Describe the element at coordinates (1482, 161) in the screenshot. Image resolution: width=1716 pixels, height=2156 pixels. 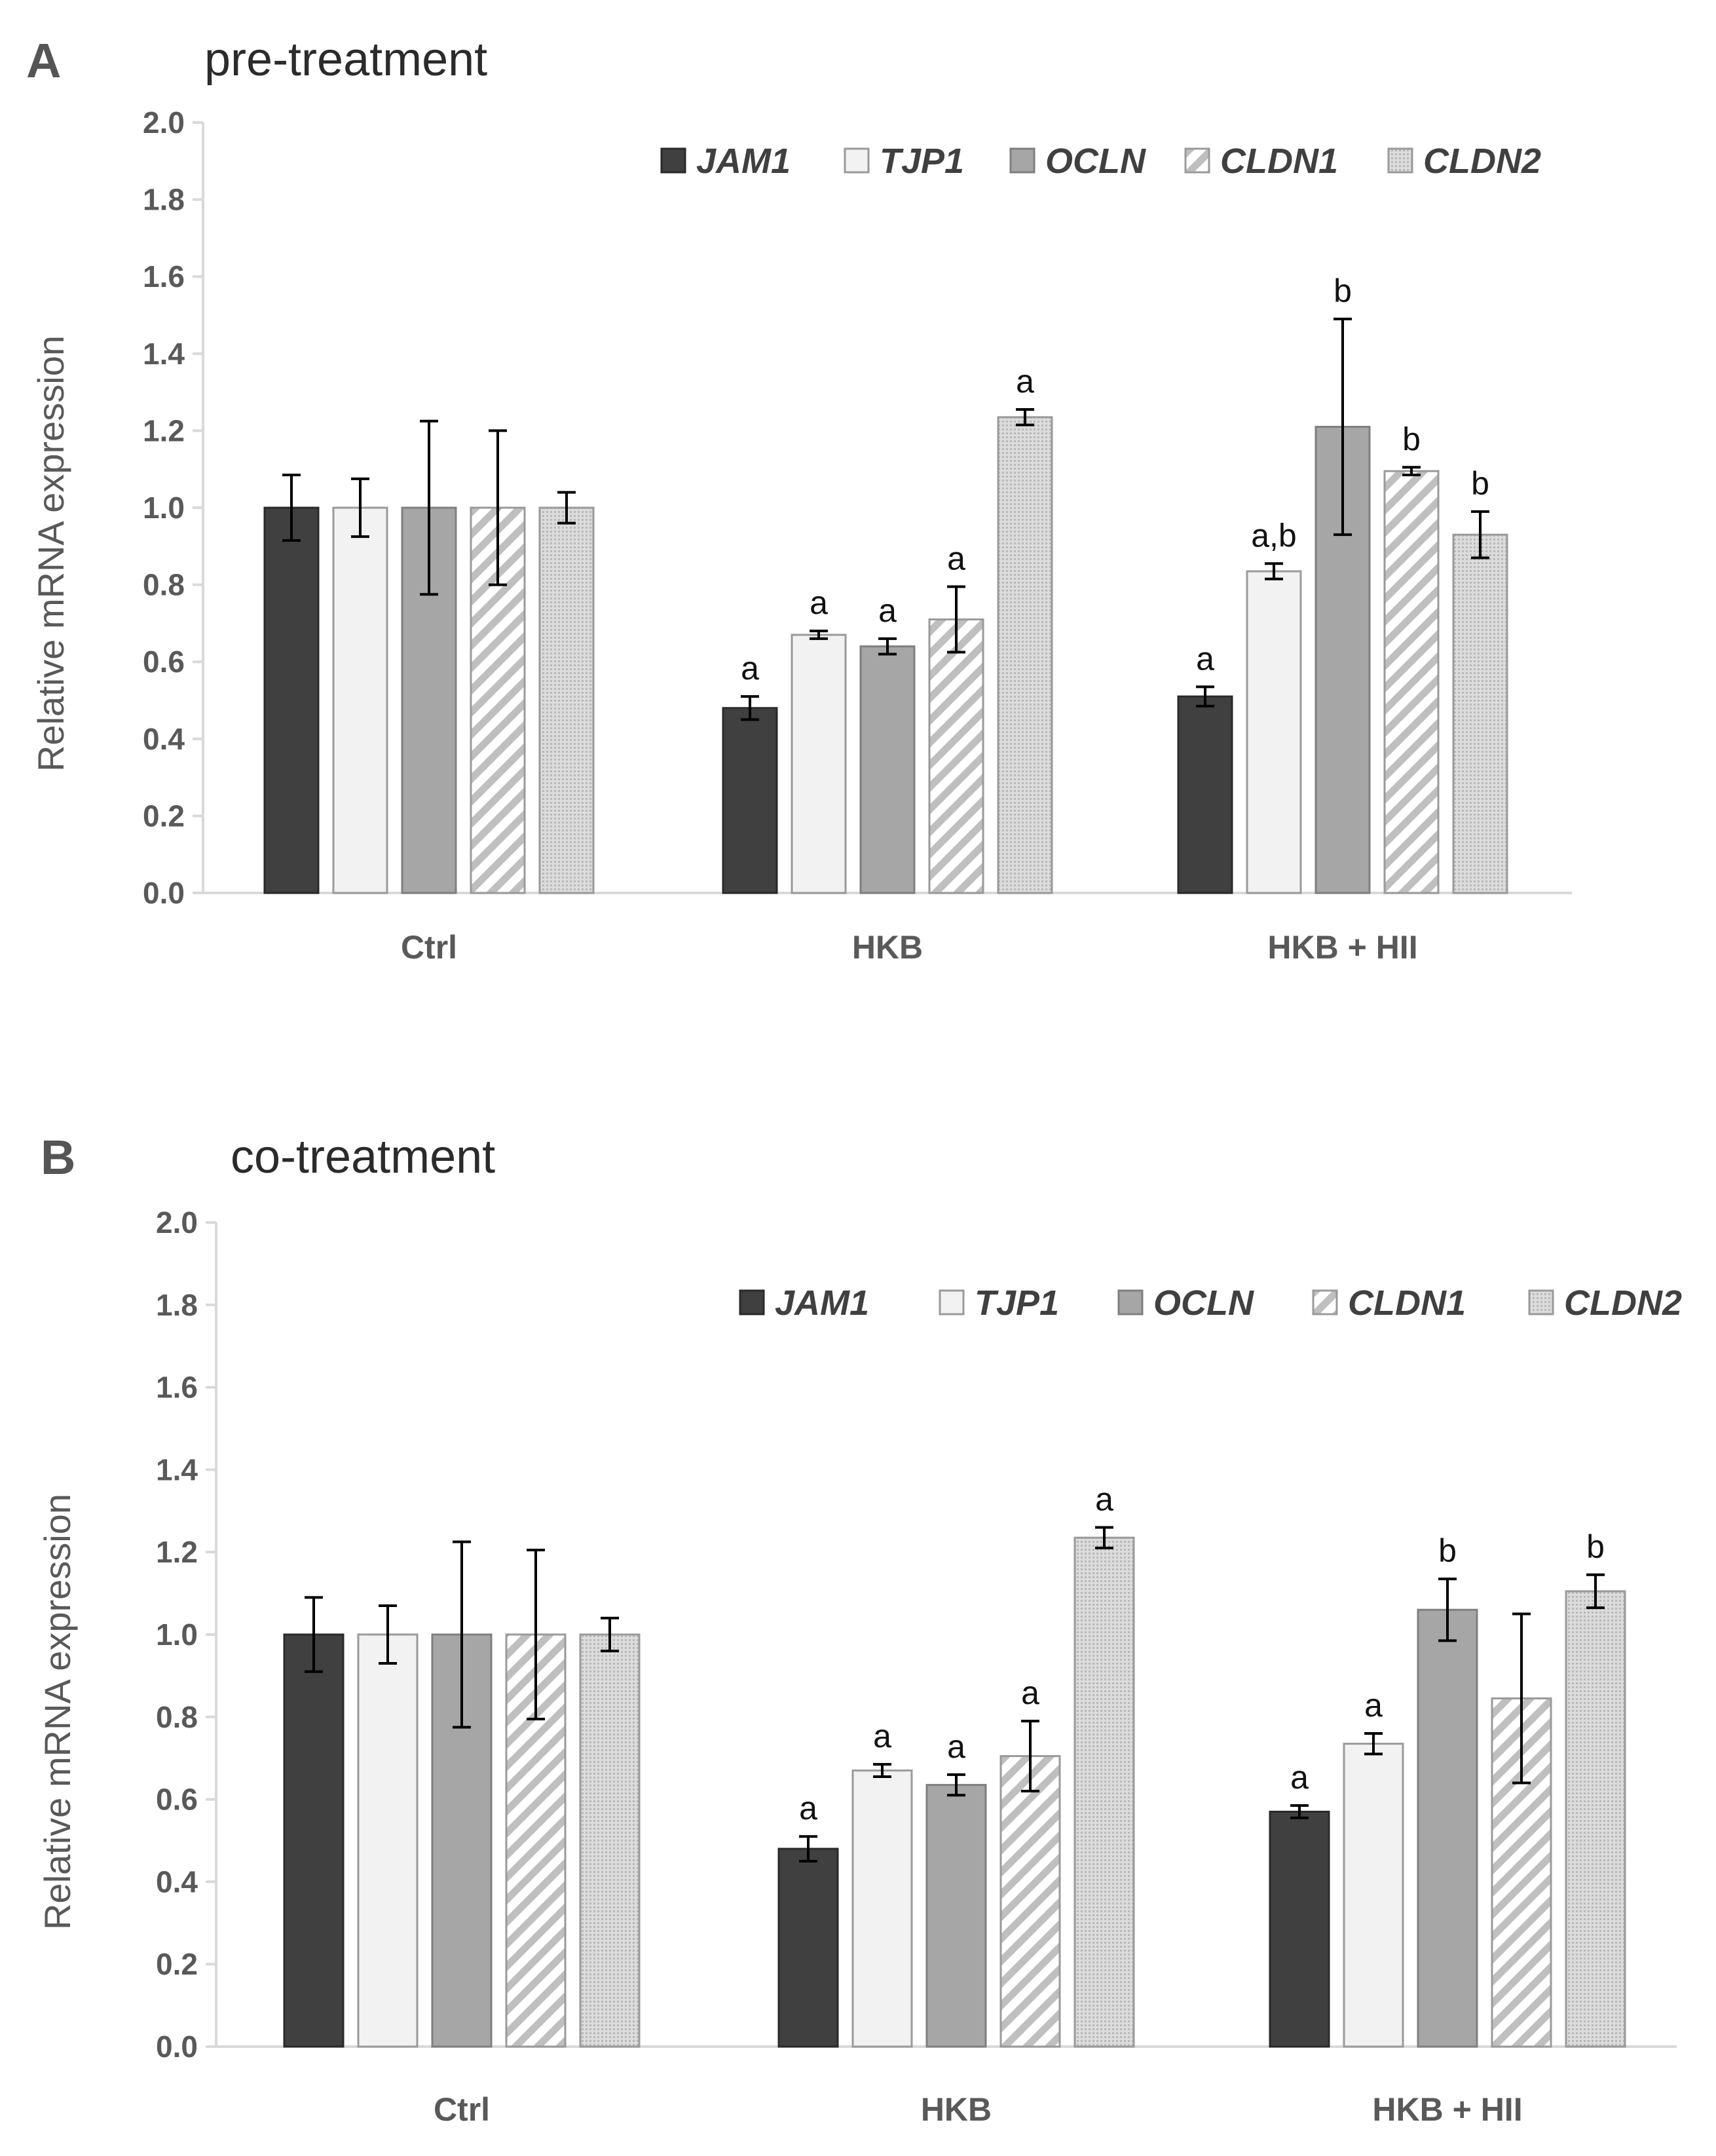
I see `panel-a-legend-label-cldn2: CLDN2` at that location.